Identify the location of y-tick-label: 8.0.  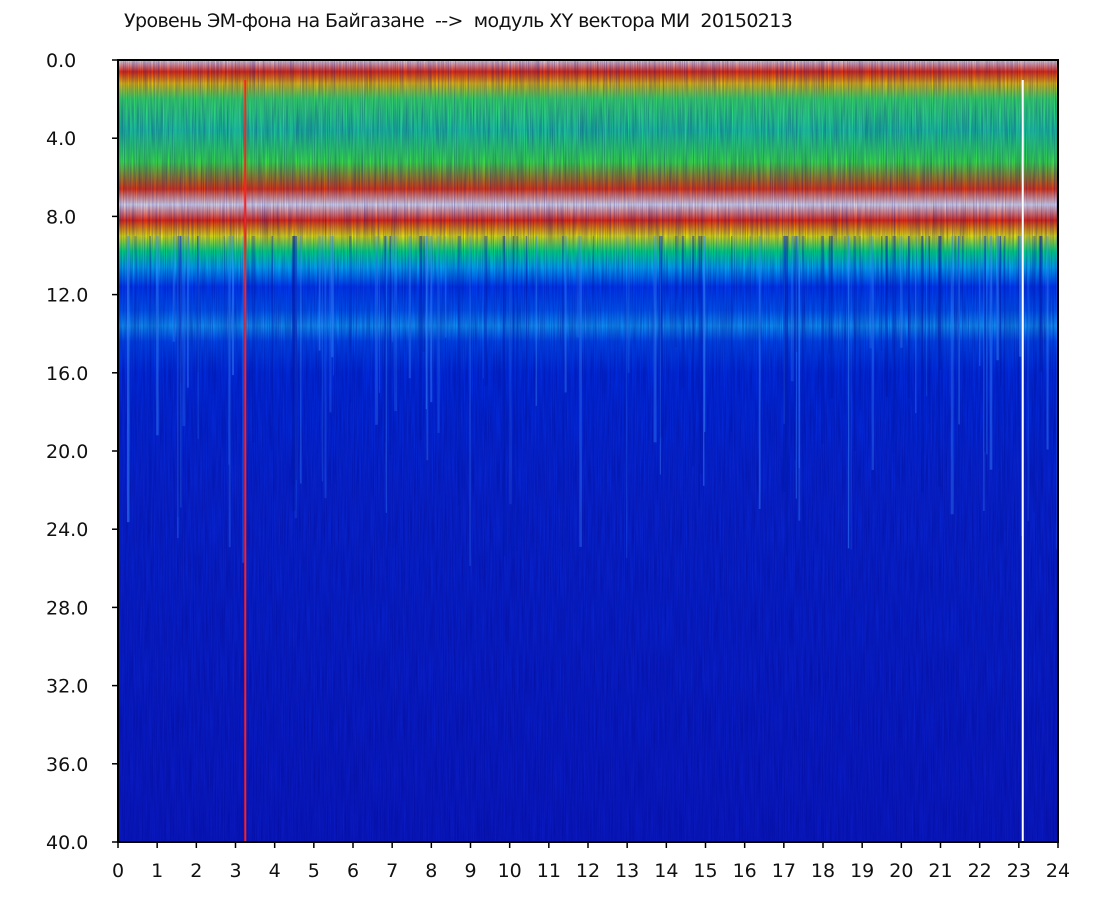
(61, 217).